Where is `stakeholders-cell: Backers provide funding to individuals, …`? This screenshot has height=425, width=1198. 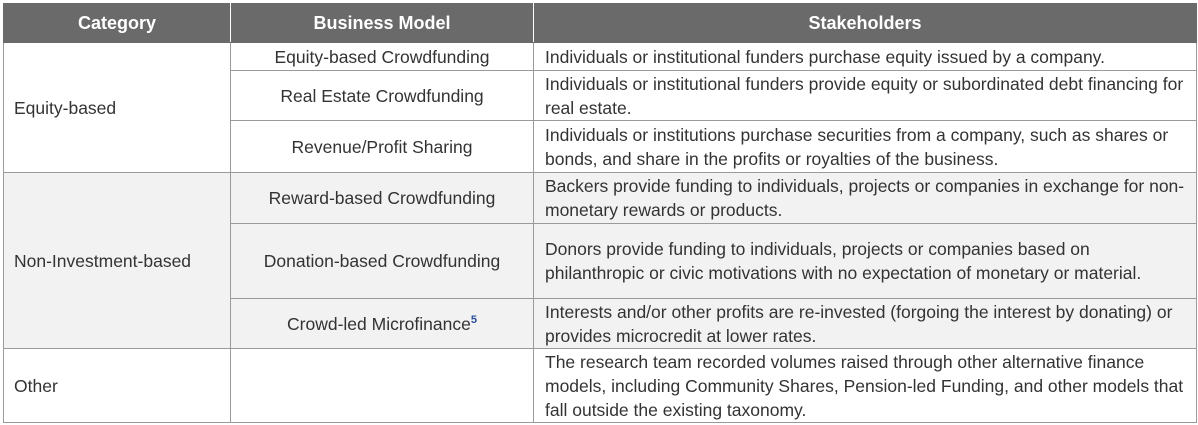
stakeholders-cell: Backers provide funding to individuals, … is located at coordinates (865, 198).